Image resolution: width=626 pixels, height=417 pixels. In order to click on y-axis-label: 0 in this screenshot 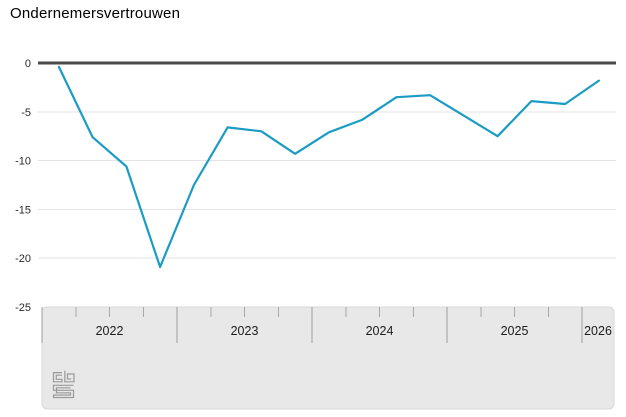, I will do `click(28, 64)`.